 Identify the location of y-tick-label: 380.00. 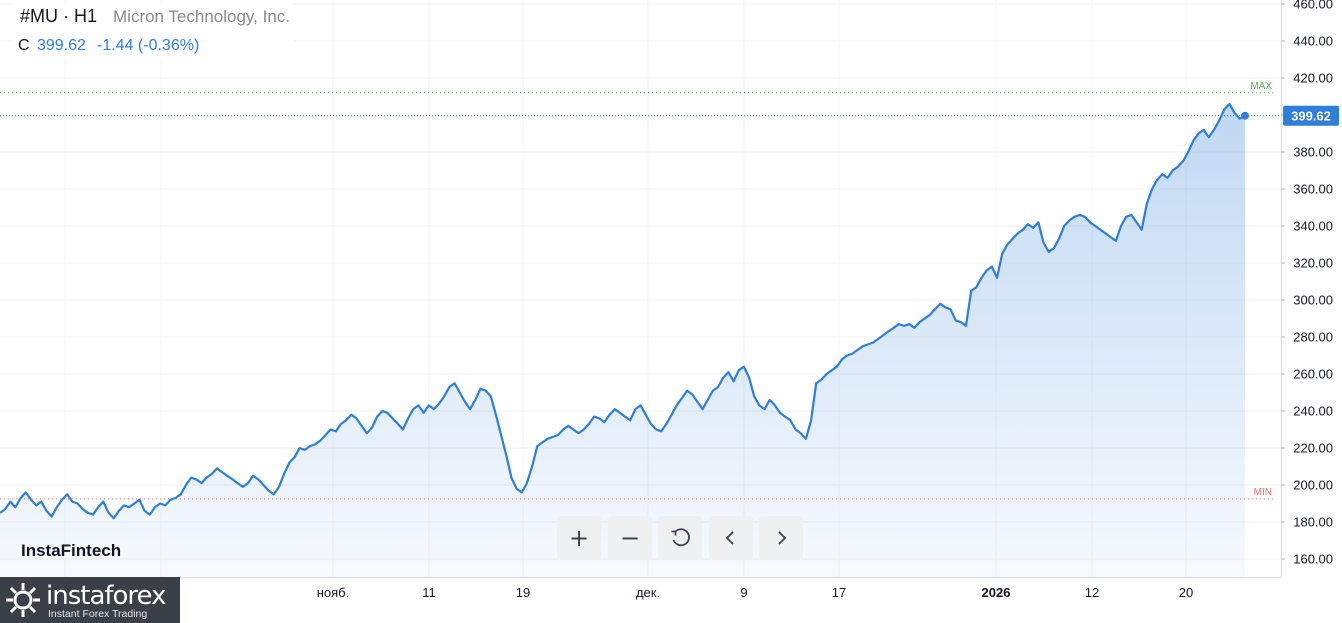
(1313, 152).